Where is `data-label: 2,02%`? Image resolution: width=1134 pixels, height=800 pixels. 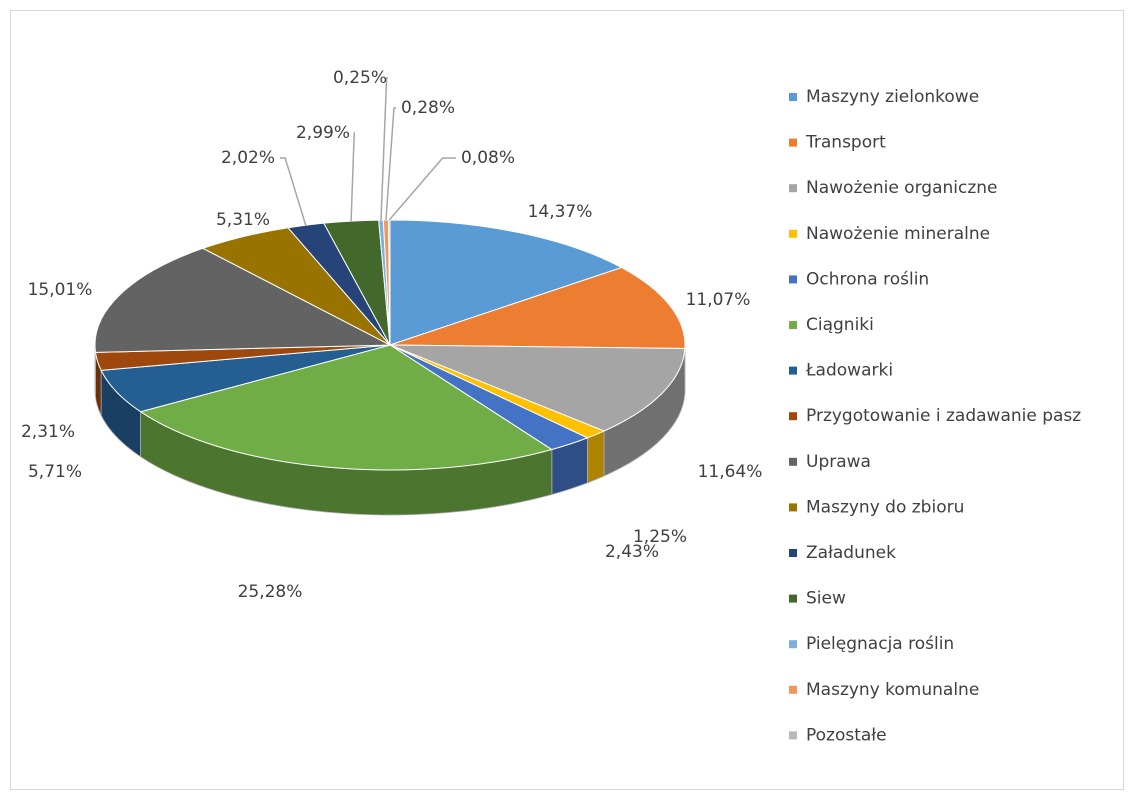 data-label: 2,02% is located at coordinates (248, 158).